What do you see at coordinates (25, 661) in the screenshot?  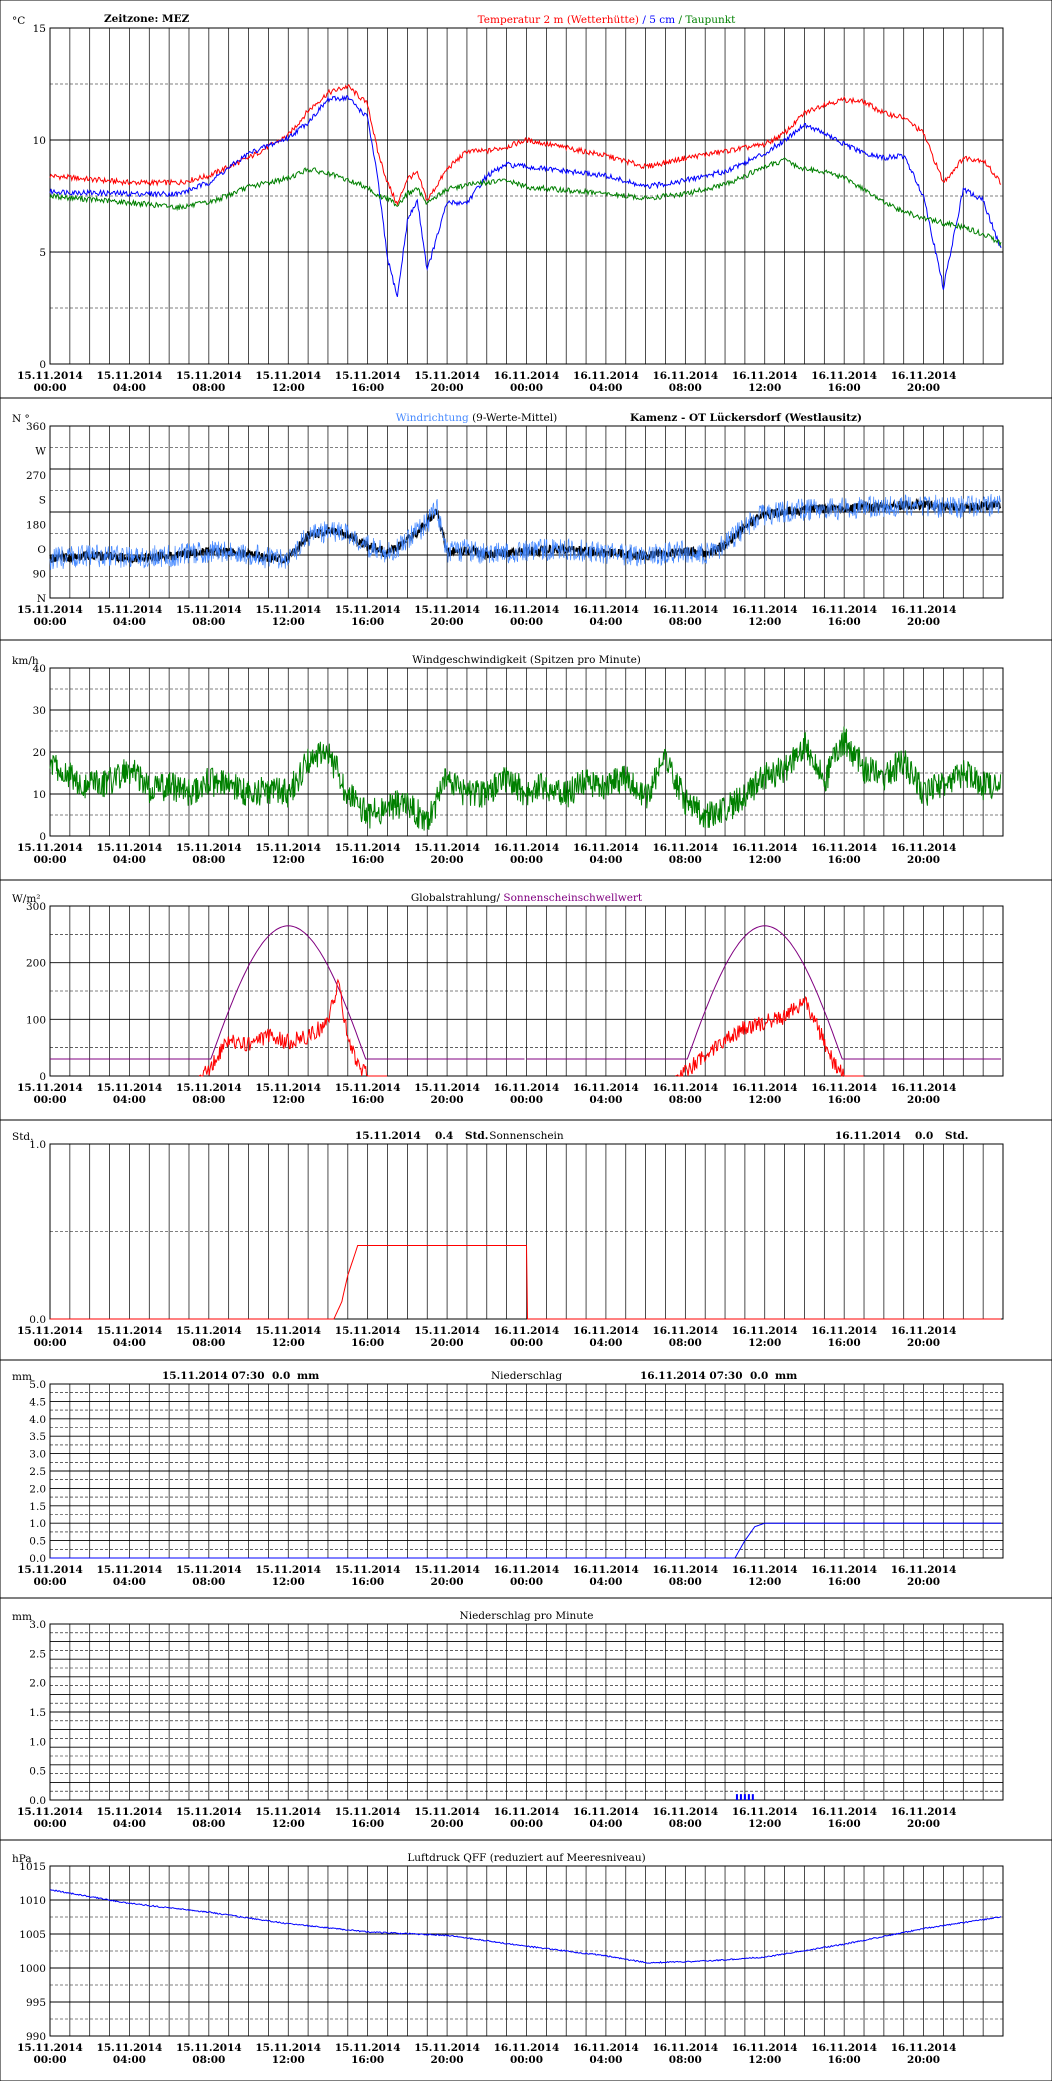 I see `y-unit-label: km/h` at bounding box center [25, 661].